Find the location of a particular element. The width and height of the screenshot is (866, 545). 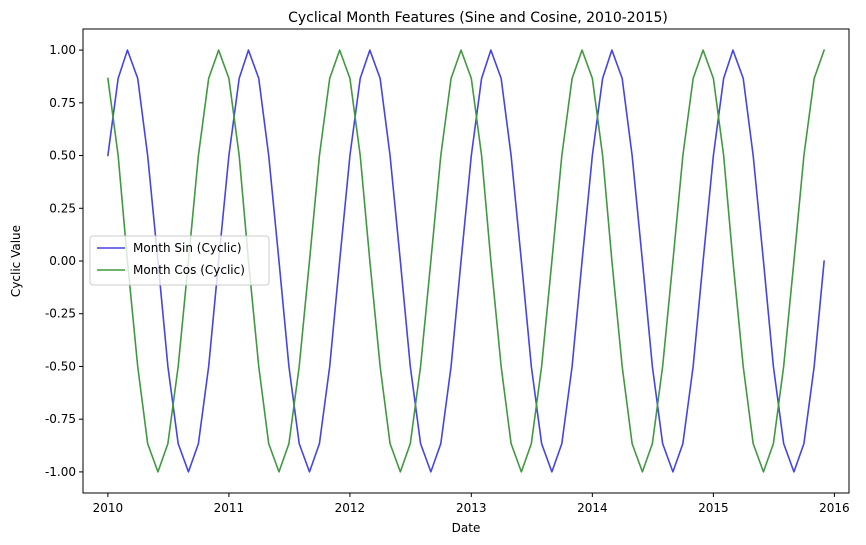

legend-label-cos: Month Cos (Cyclic) is located at coordinates (189, 270).